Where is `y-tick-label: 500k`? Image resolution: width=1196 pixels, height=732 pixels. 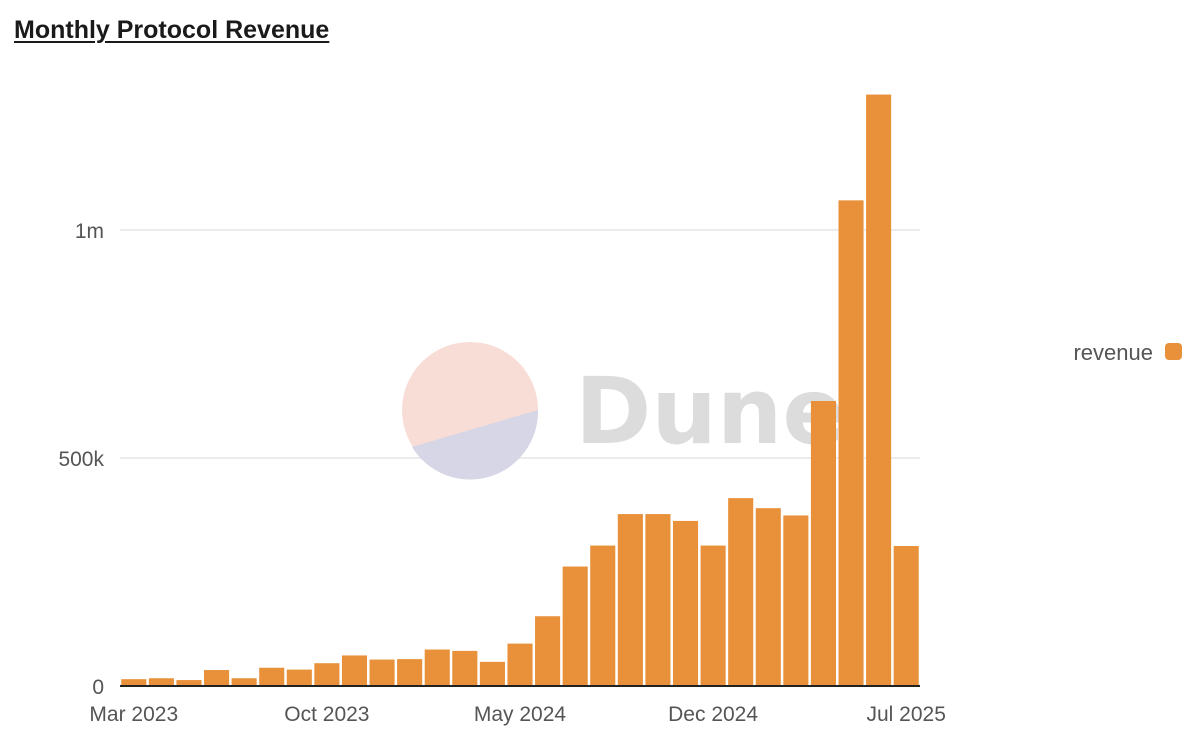
y-tick-label: 500k is located at coordinates (81, 459).